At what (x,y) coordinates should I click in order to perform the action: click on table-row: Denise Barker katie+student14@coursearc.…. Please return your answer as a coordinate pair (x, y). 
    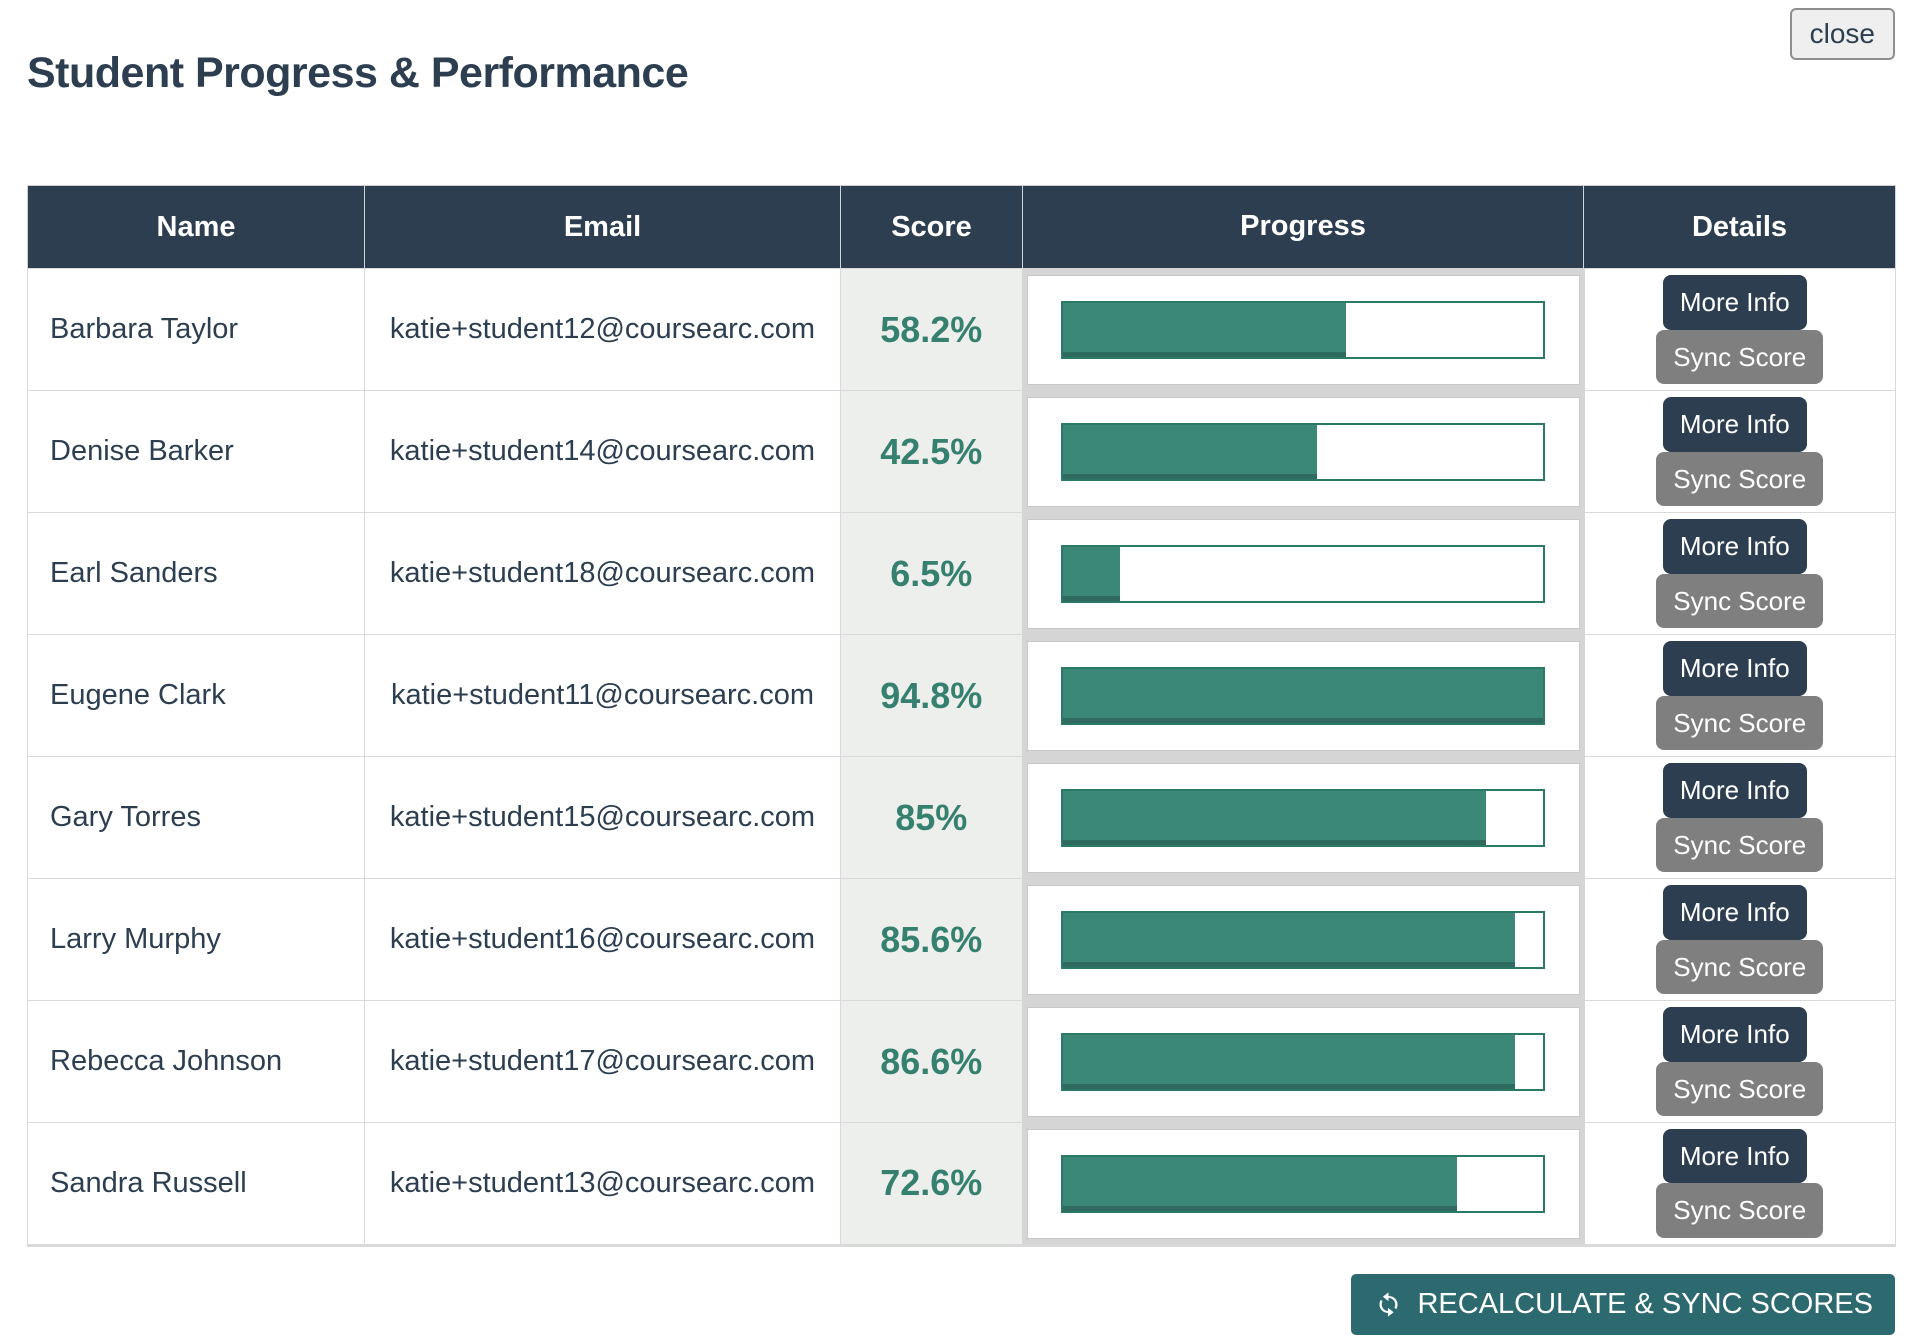
    Looking at the image, I should click on (961, 451).